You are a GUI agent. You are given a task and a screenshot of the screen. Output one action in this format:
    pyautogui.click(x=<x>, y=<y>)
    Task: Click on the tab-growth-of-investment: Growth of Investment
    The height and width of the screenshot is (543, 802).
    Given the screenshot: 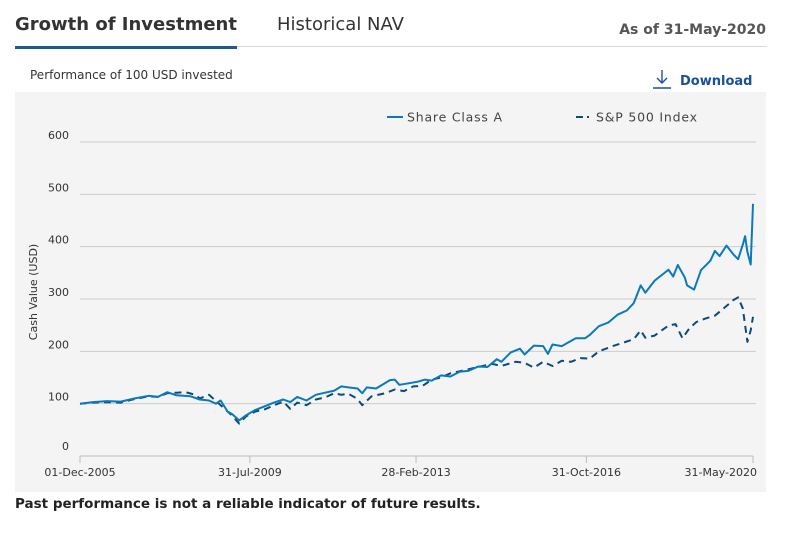 What is the action you would take?
    pyautogui.click(x=126, y=31)
    